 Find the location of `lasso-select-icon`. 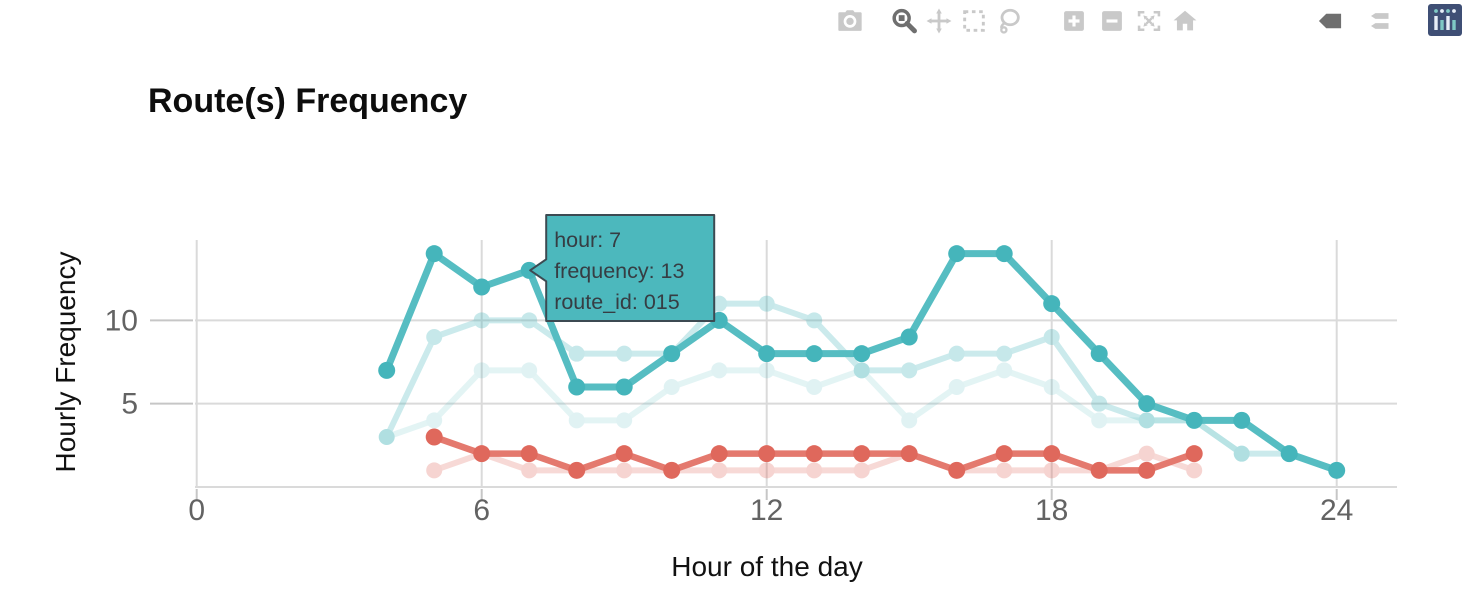

lasso-select-icon is located at coordinates (1009, 21).